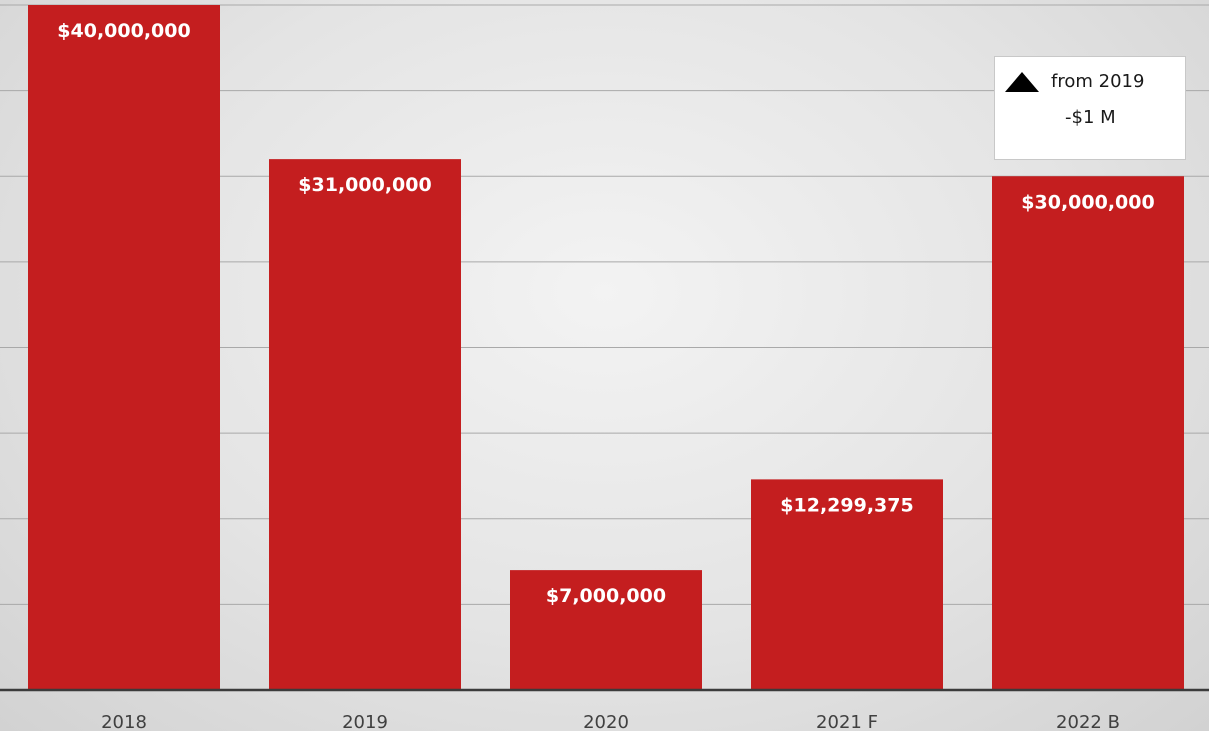 Image resolution: width=1209 pixels, height=731 pixels. Describe the element at coordinates (846, 505) in the screenshot. I see `data-label: $12,299,375` at that location.